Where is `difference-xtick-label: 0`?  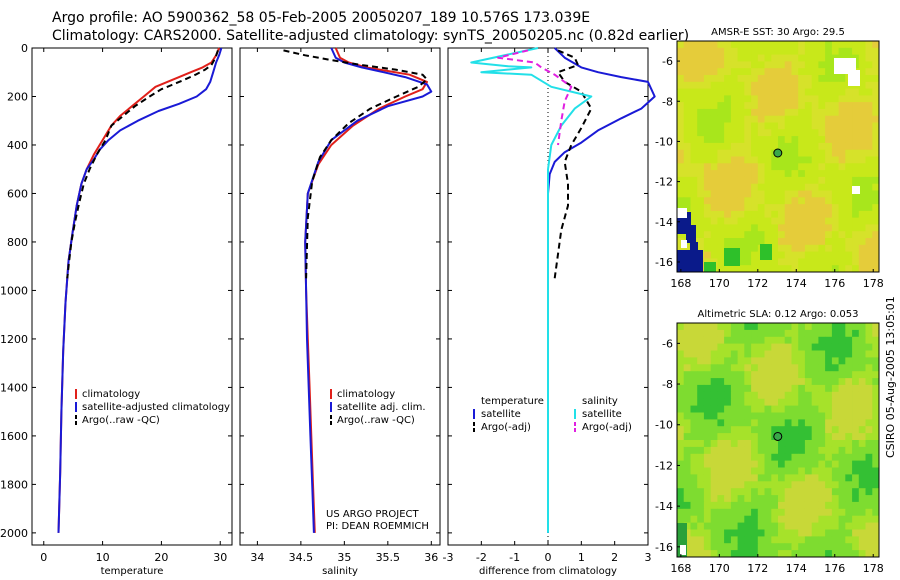
difference-xtick-label: 0 is located at coordinates (548, 557).